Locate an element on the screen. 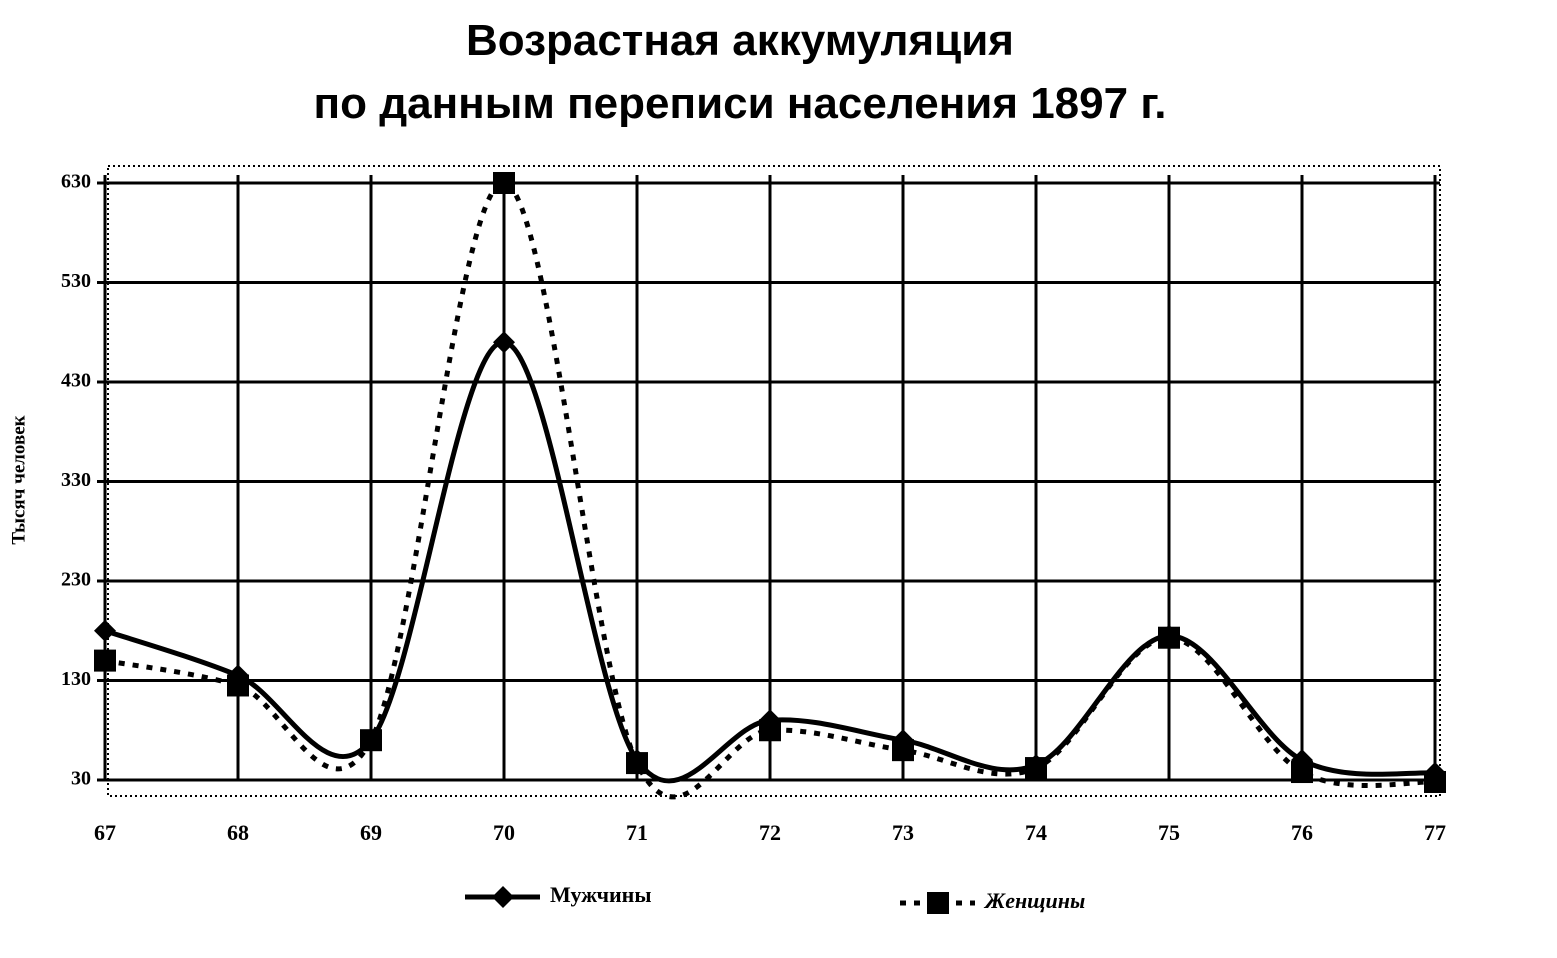  chart-subtitle: по данным переписи населения 1897 г. is located at coordinates (740, 103).